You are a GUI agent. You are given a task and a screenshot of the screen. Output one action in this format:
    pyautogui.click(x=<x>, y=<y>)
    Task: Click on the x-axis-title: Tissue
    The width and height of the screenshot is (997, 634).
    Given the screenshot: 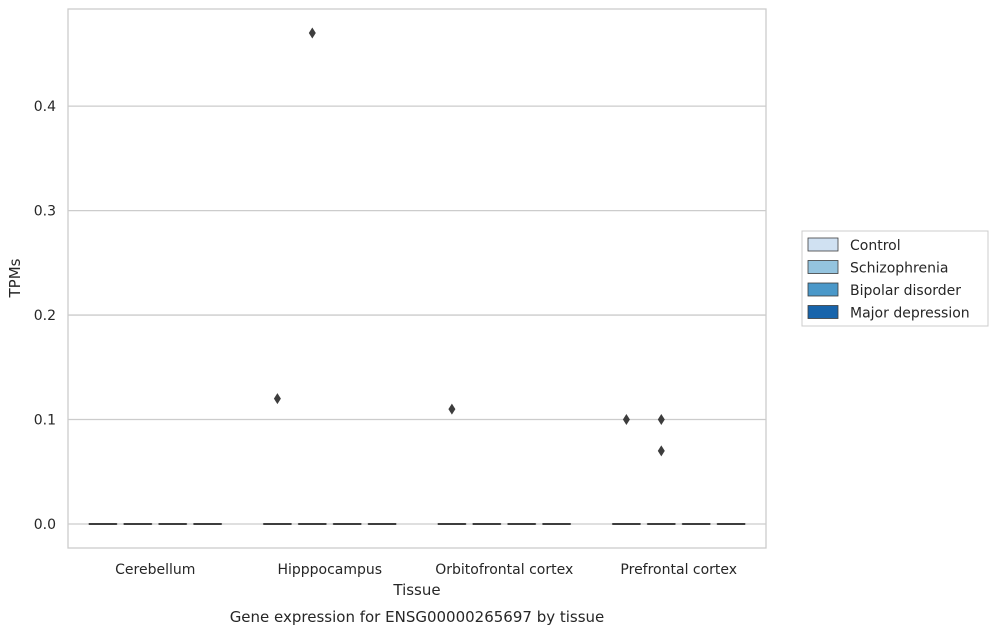 What is the action you would take?
    pyautogui.click(x=416, y=590)
    